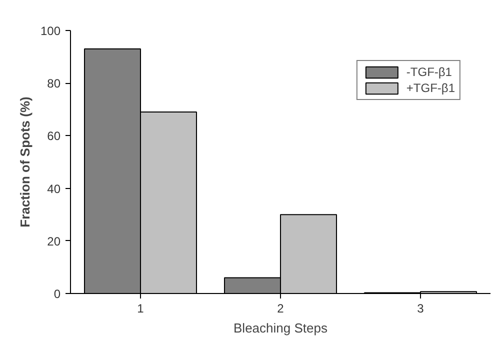 The width and height of the screenshot is (500, 338). What do you see at coordinates (24, 162) in the screenshot?
I see `y-axis-title: Fraction of Spots (%)` at bounding box center [24, 162].